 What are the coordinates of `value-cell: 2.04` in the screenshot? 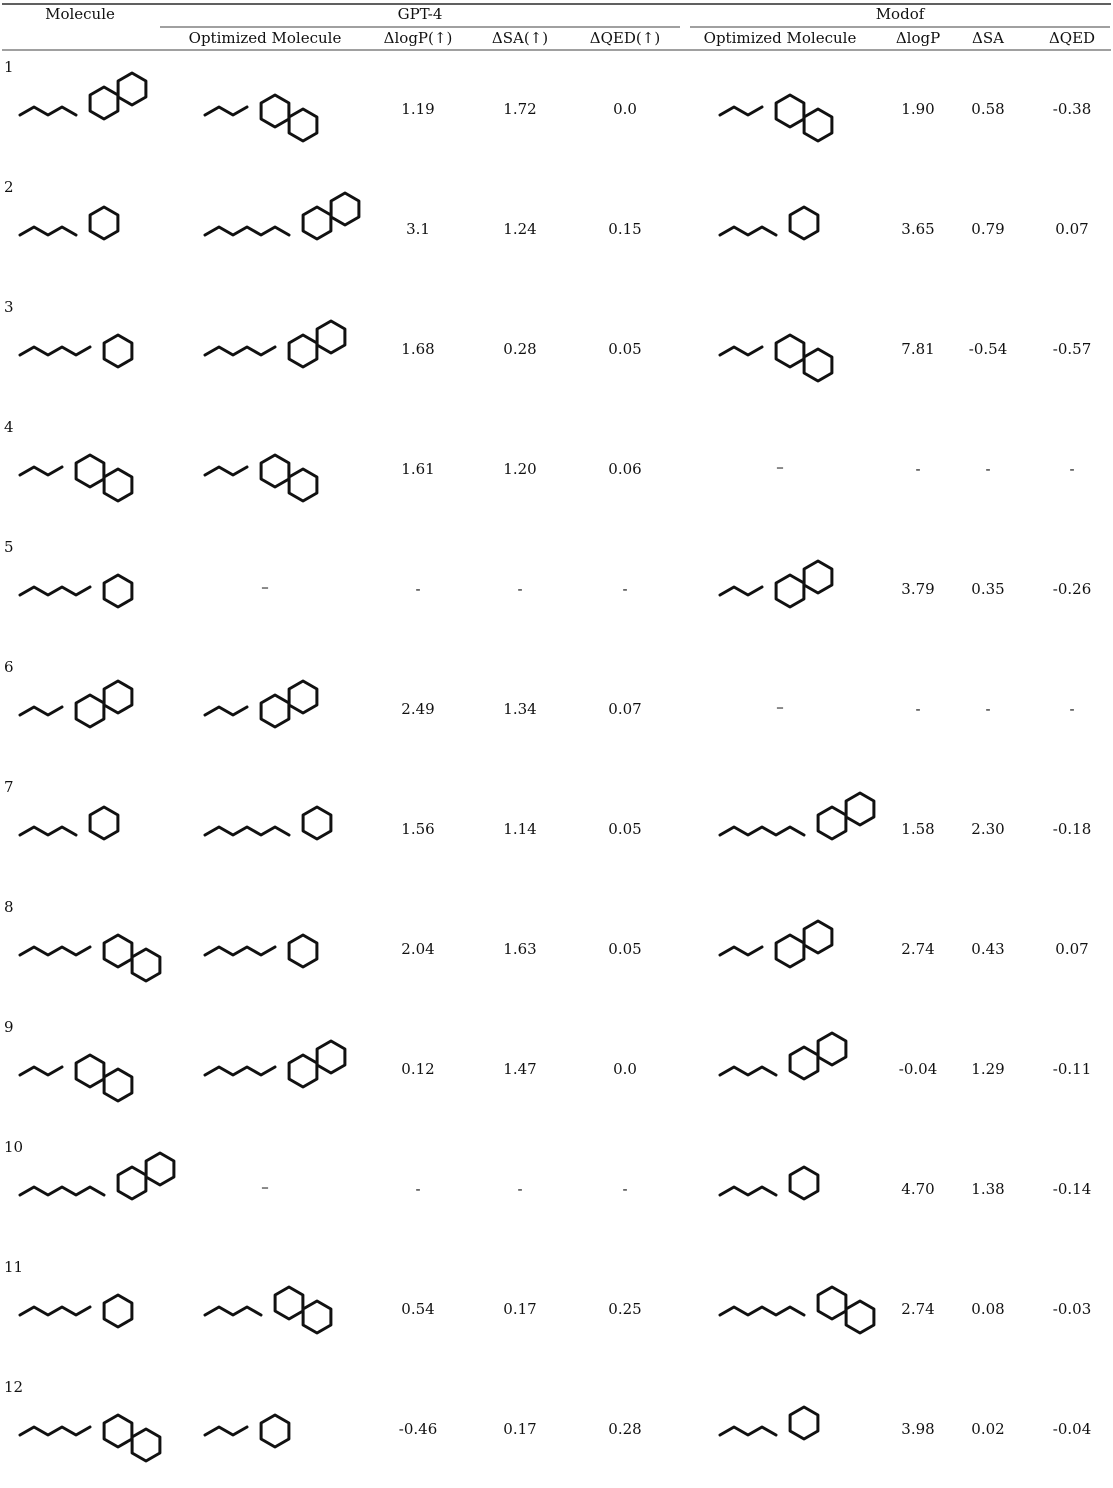 It's located at (417, 949).